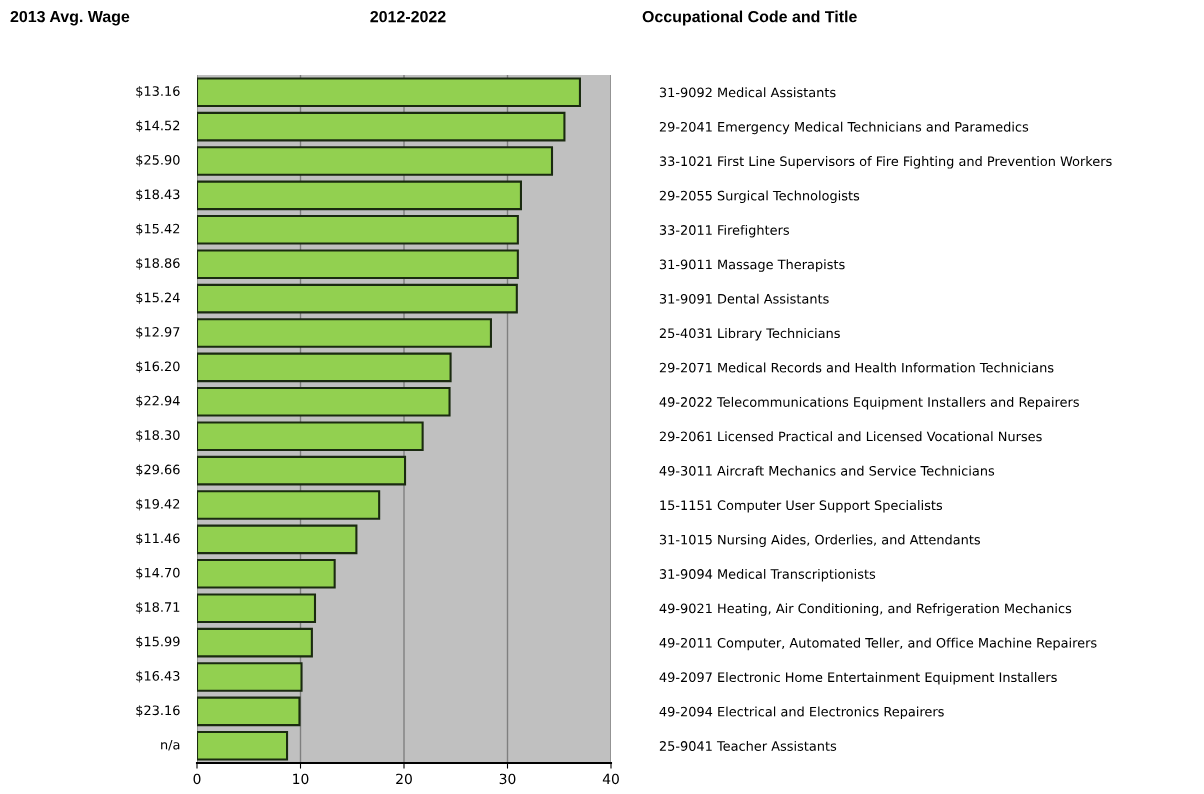 The image size is (1204, 794). What do you see at coordinates (158, 126) in the screenshot?
I see `text: $14.52` at bounding box center [158, 126].